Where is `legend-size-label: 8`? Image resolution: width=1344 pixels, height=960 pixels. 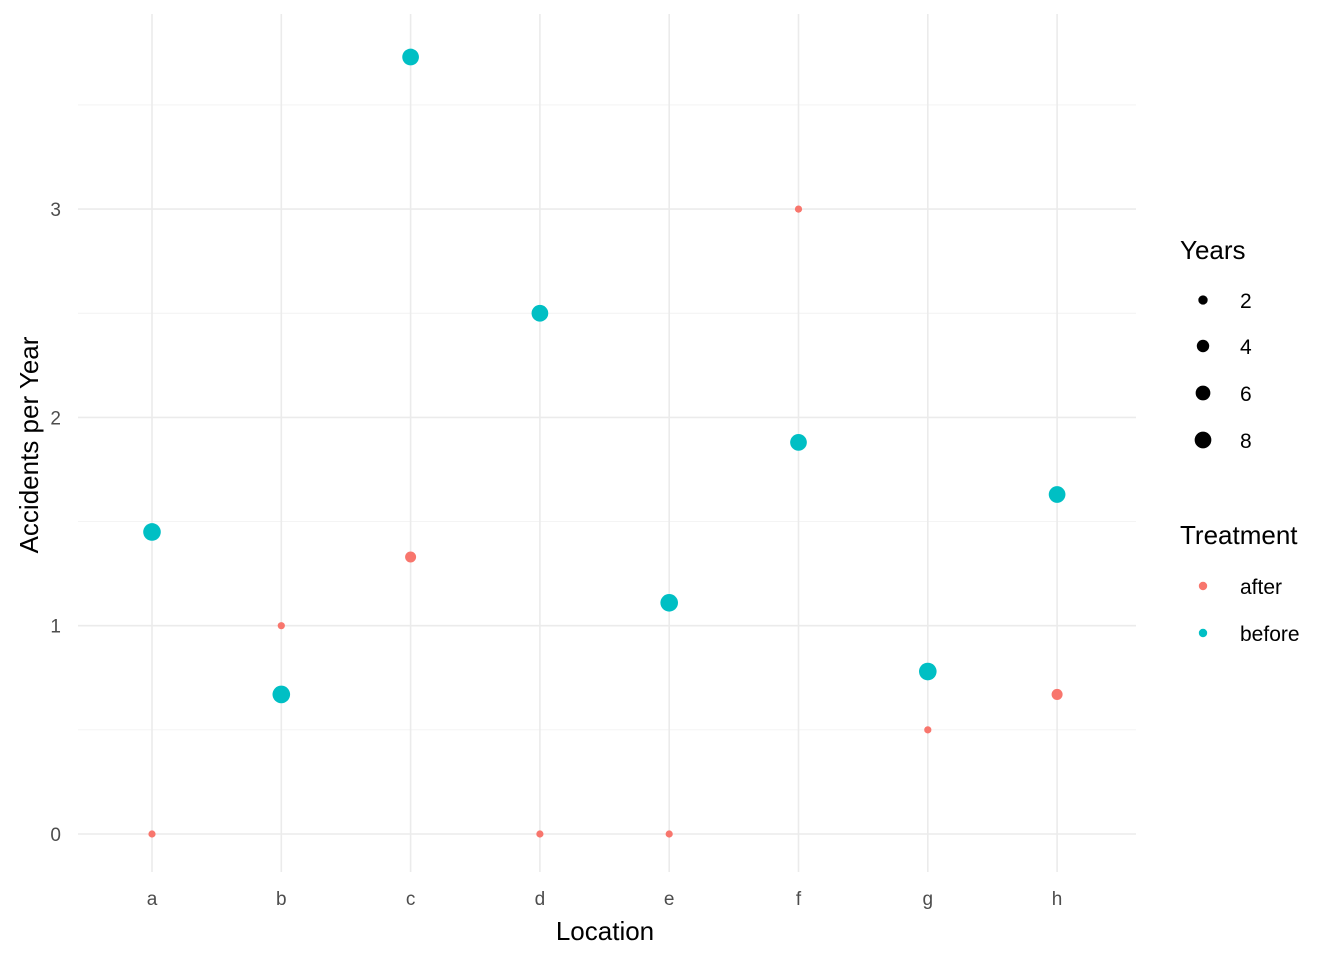 legend-size-label: 8 is located at coordinates (1246, 441).